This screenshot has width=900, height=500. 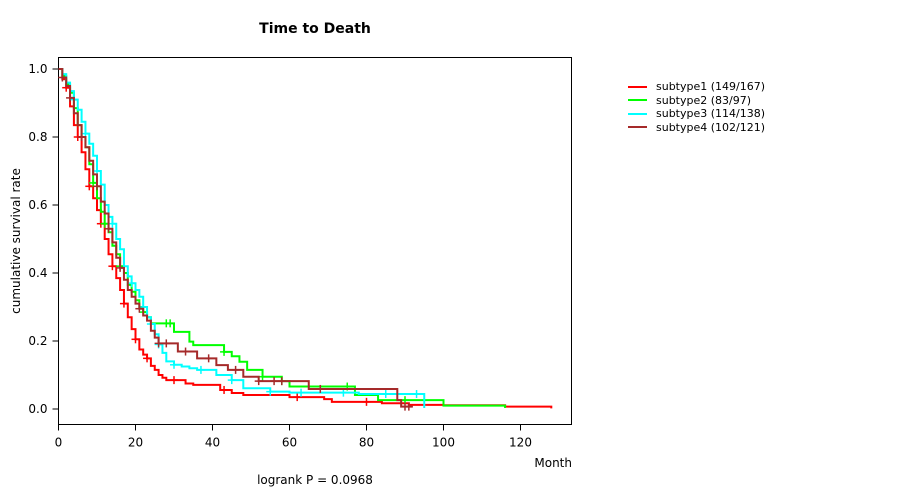 I want to click on y-tick-label: 0.2, so click(x=37, y=341).